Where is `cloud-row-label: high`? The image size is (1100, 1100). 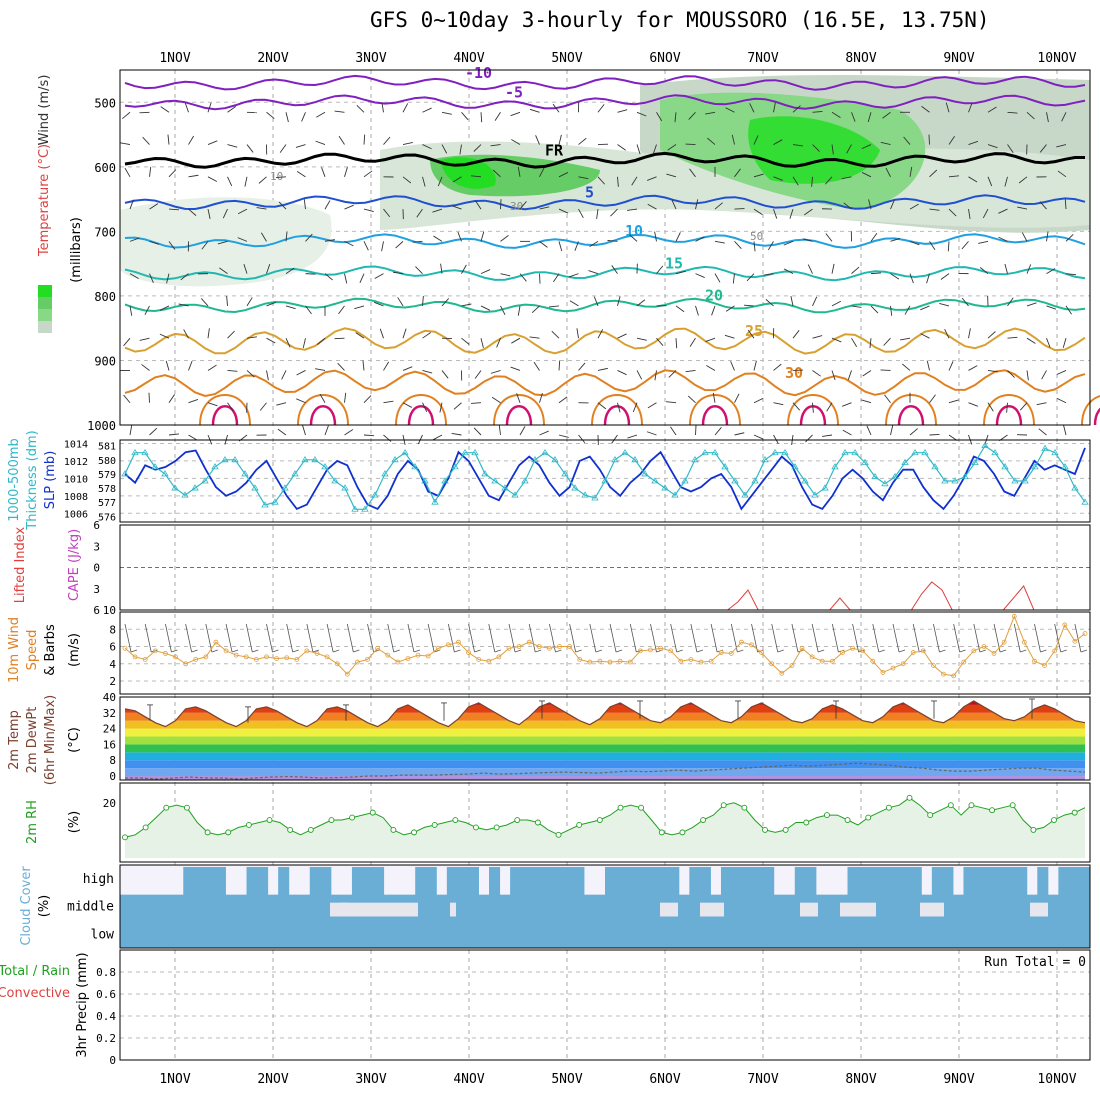 cloud-row-label: high is located at coordinates (98, 879).